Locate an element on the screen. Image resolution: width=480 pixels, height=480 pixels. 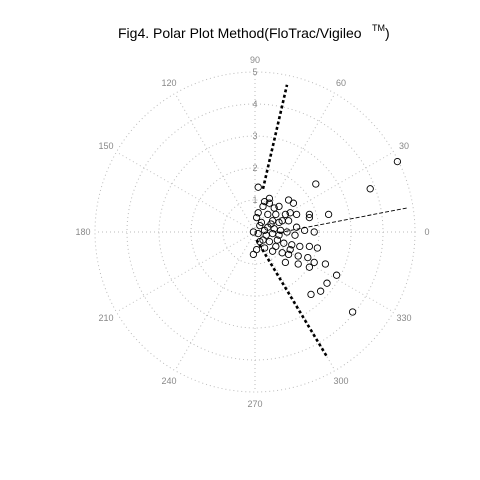
angle-label: 60 is located at coordinates (341, 83).